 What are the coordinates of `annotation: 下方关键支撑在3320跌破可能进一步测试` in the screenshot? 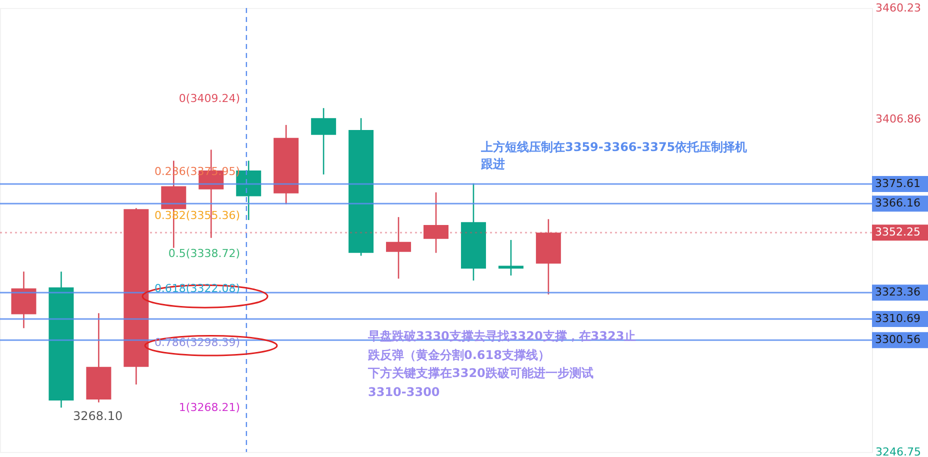 It's located at (480, 373).